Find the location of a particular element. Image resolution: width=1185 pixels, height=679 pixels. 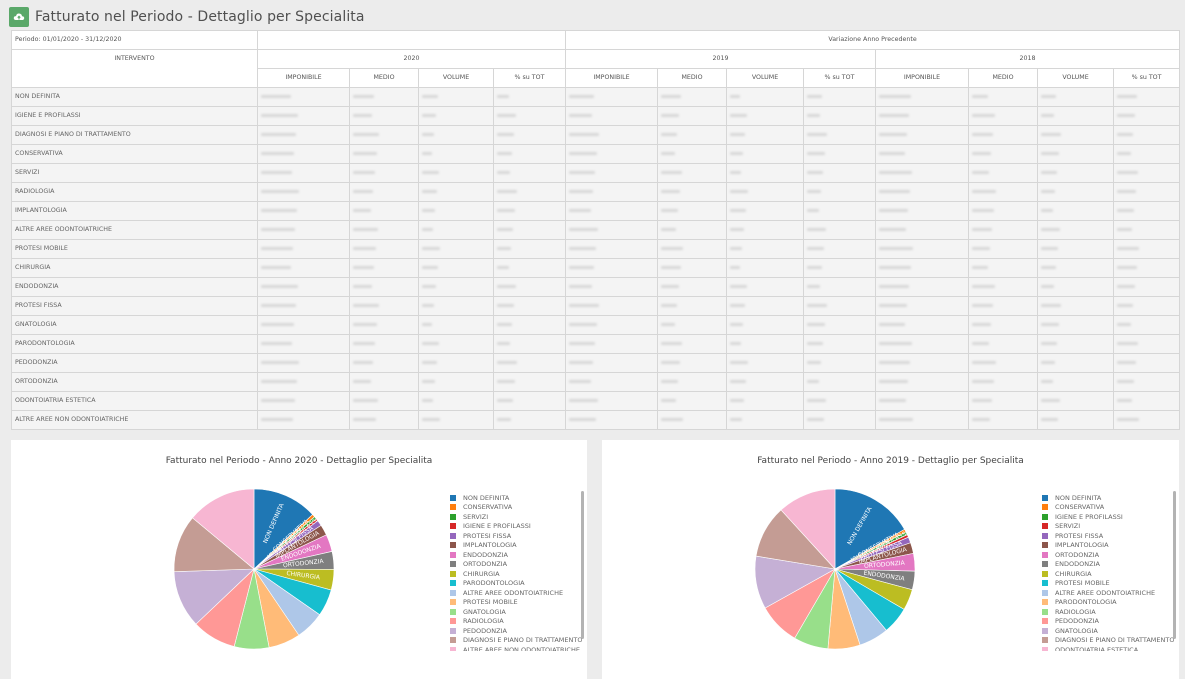

row-label: ENDODONZIA is located at coordinates (134, 287).